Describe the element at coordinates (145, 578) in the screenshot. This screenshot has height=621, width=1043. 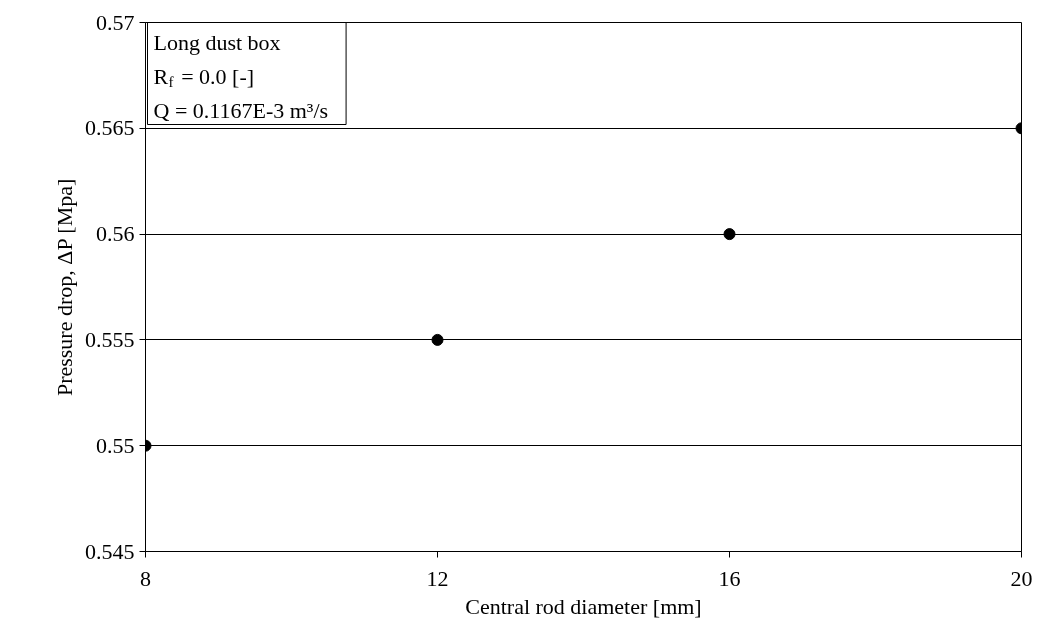
I see `x-tick-label: 8` at that location.